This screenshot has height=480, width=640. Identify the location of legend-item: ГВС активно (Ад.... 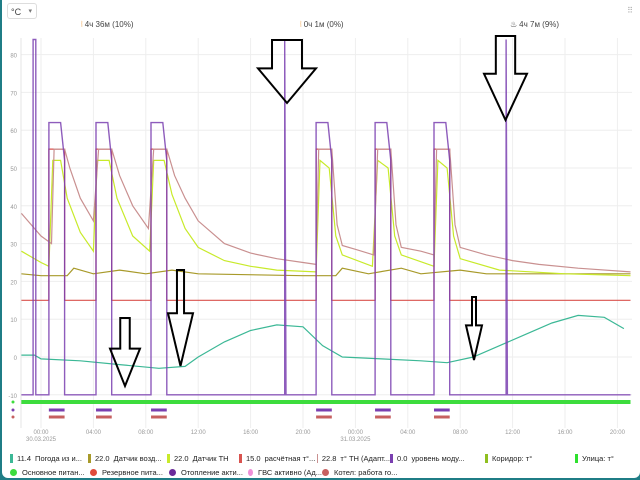
(285, 472).